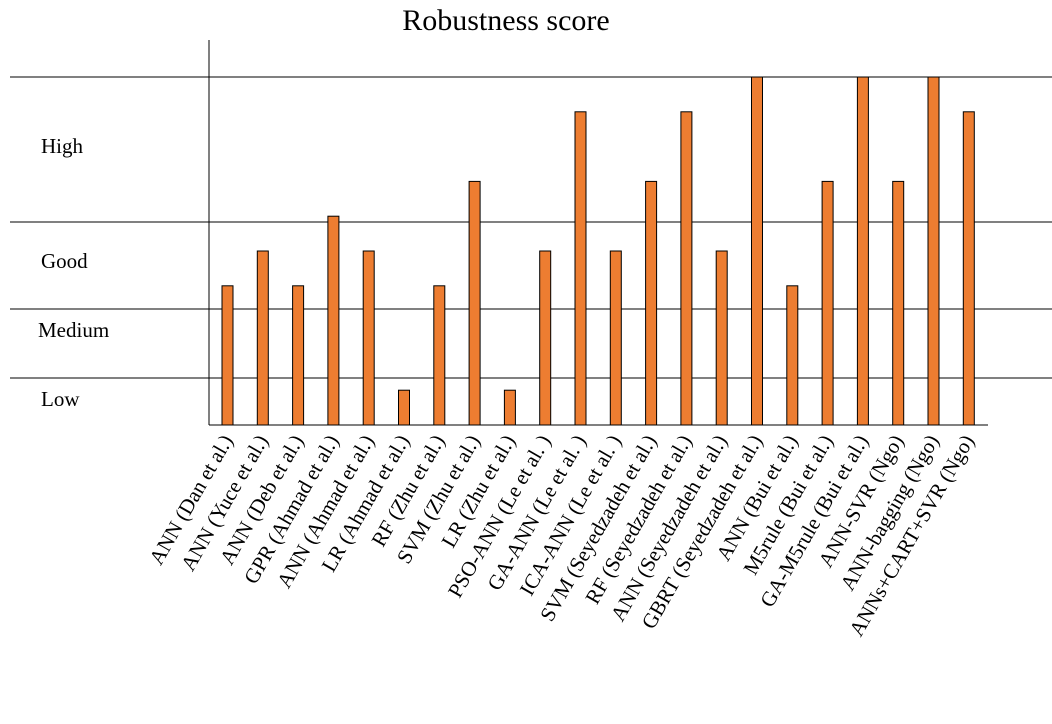 This screenshot has width=1052, height=724. What do you see at coordinates (505, 20) in the screenshot?
I see `chart-title: Robustness score` at bounding box center [505, 20].